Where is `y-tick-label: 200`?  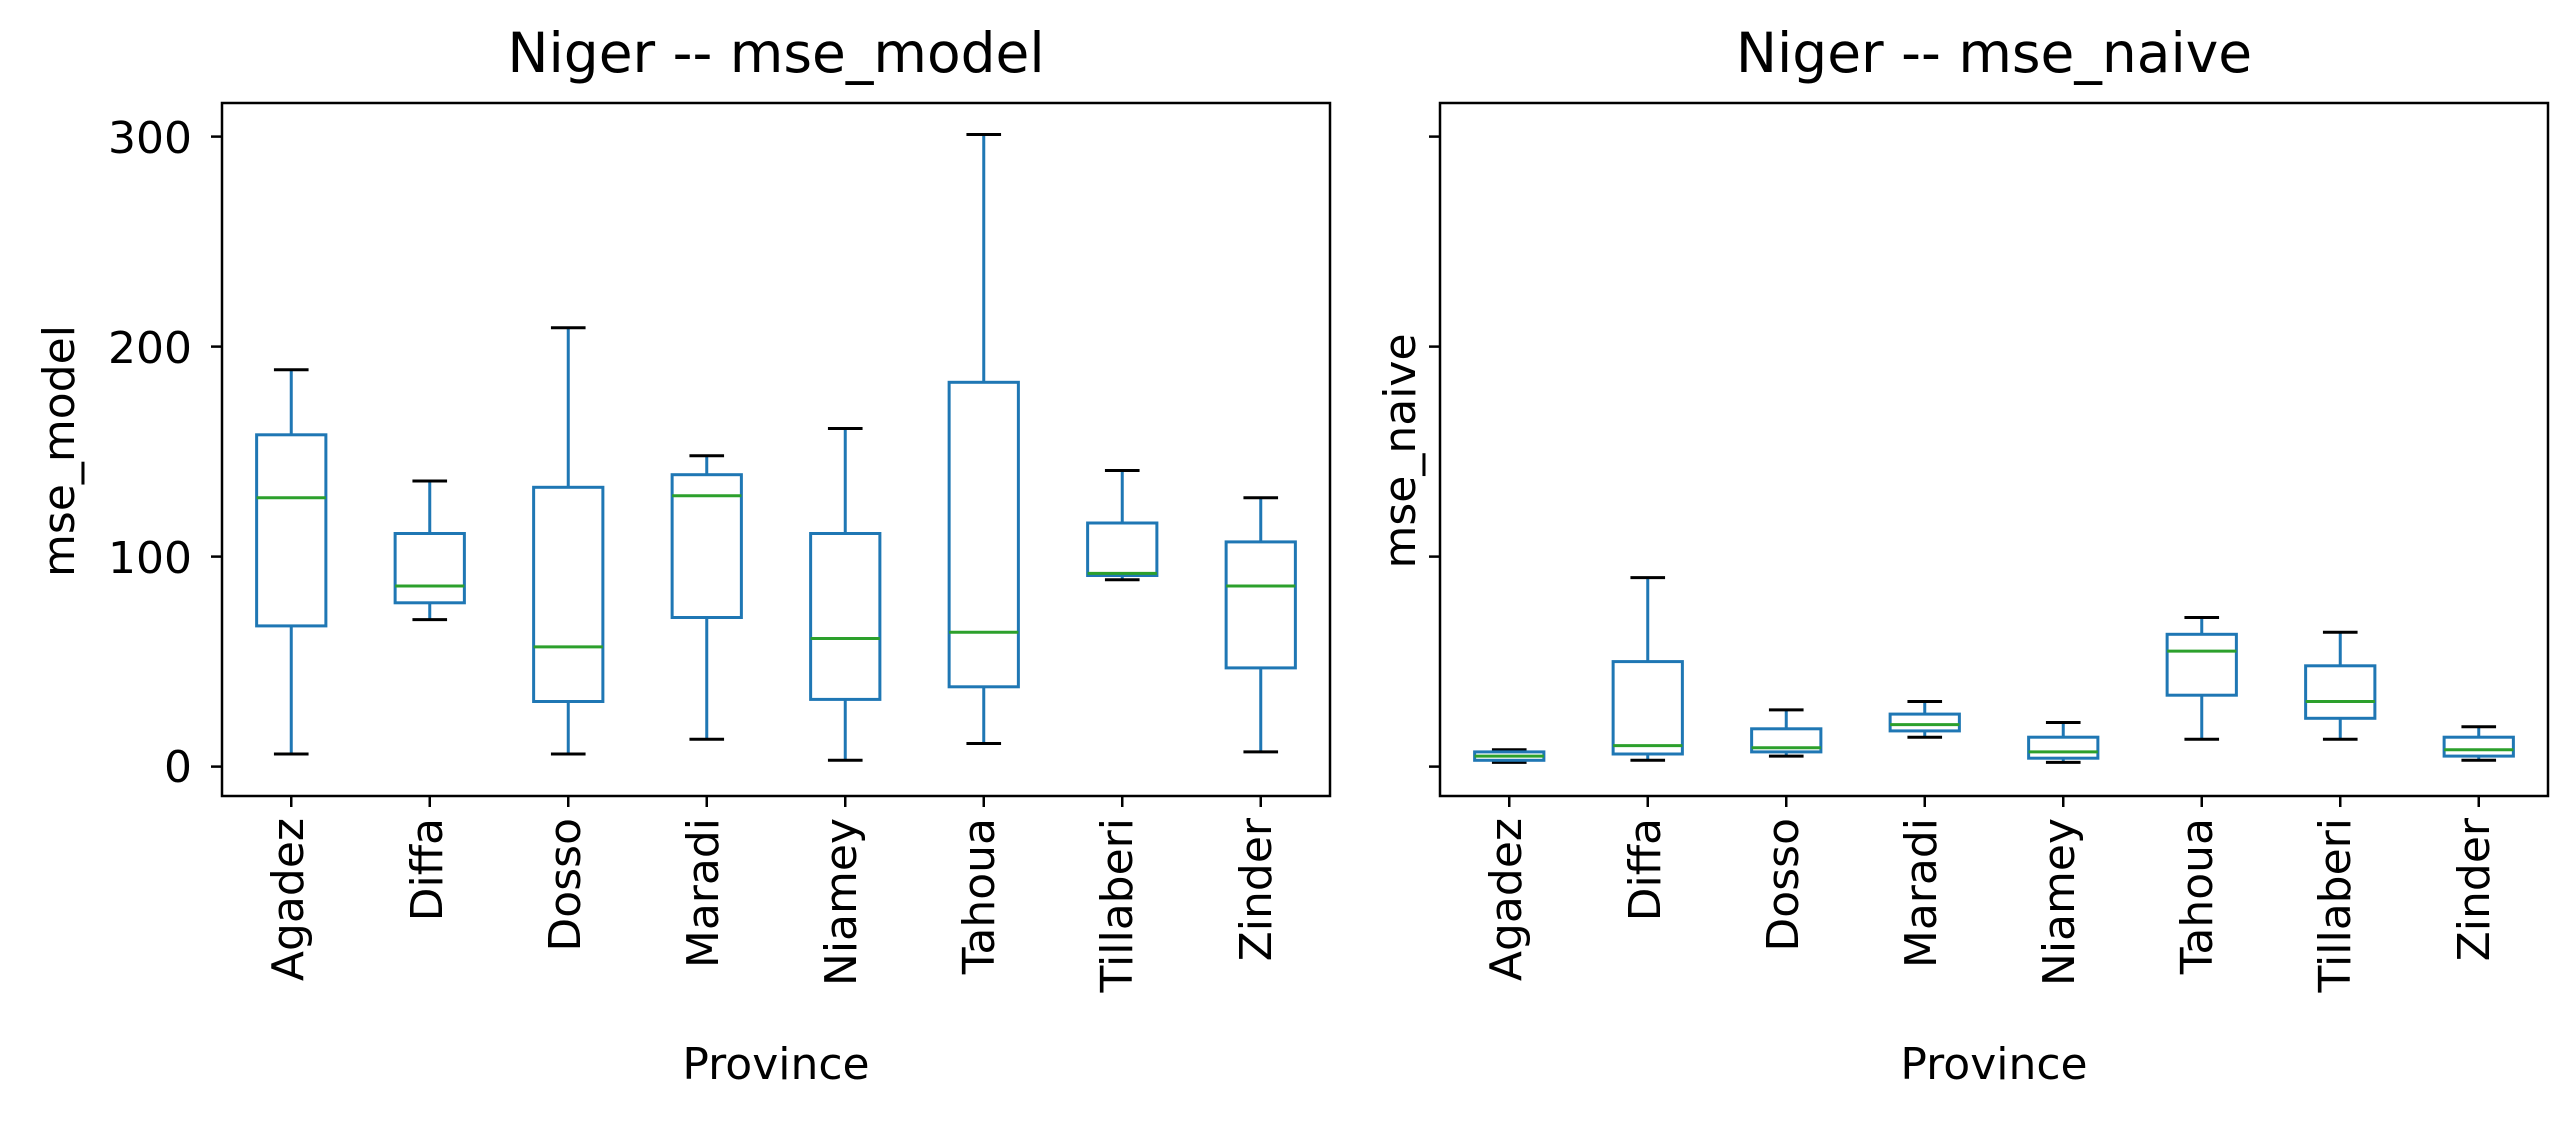
y-tick-label: 200 is located at coordinates (150, 348).